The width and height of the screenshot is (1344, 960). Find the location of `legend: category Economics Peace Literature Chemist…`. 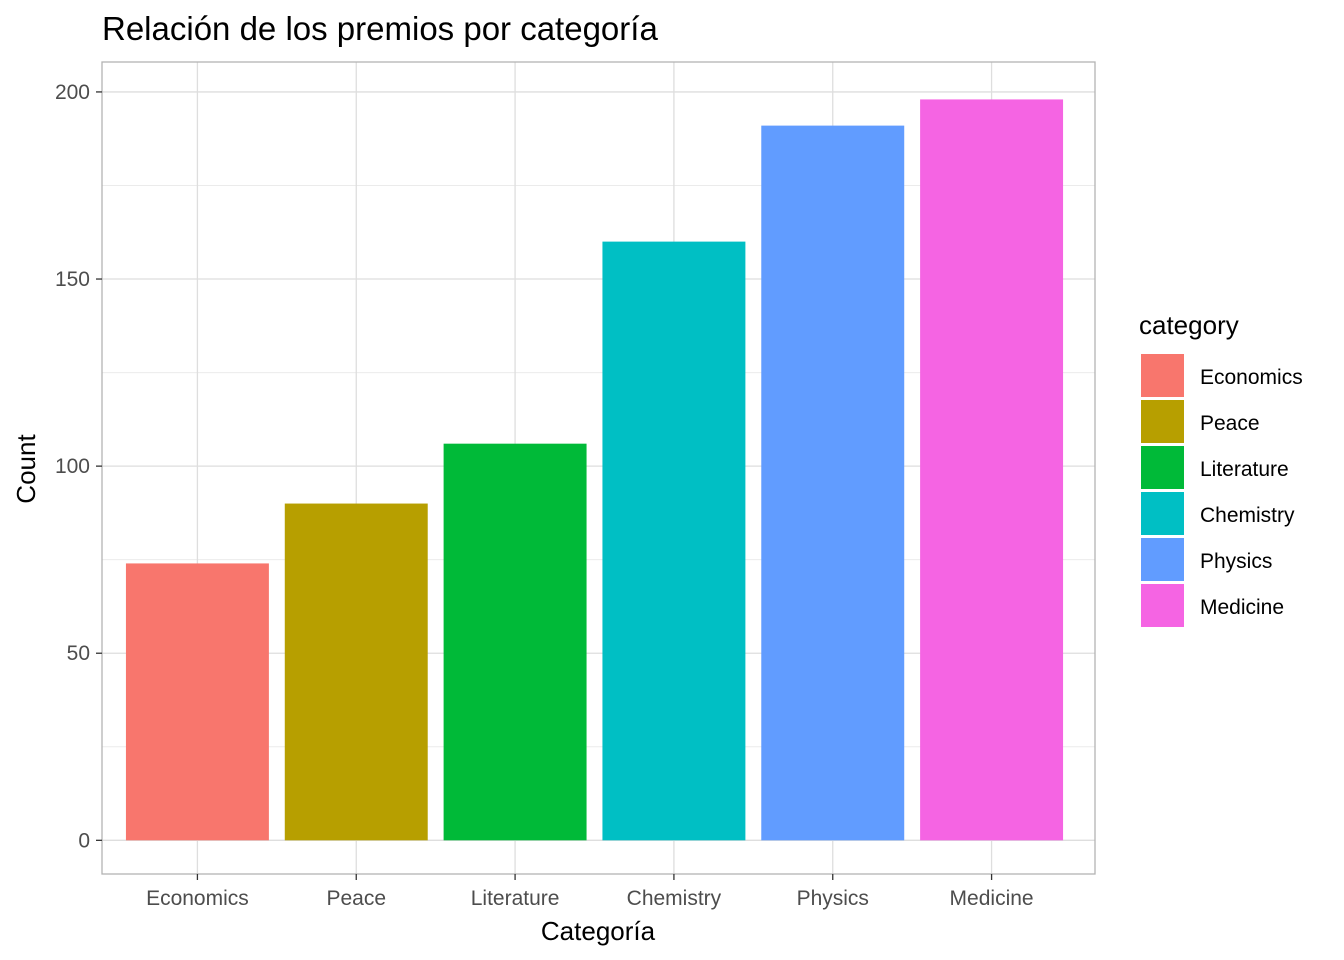

legend: category Economics Peace Literature Chemist… is located at coordinates (1221, 468).